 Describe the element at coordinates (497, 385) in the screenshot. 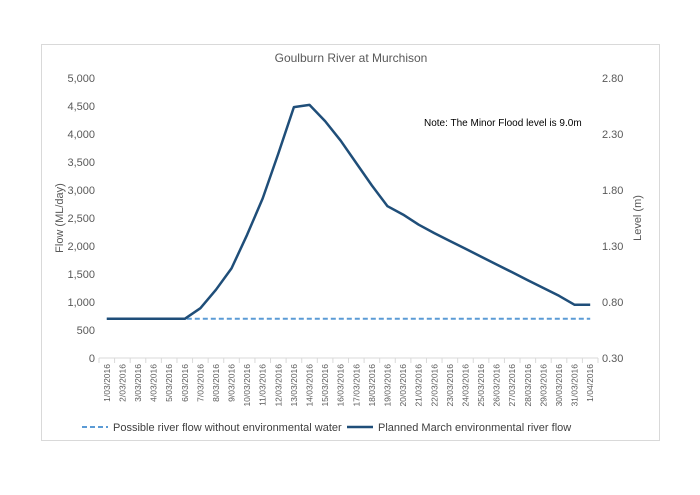

I see `x-tick-label: 26/03/2016` at that location.